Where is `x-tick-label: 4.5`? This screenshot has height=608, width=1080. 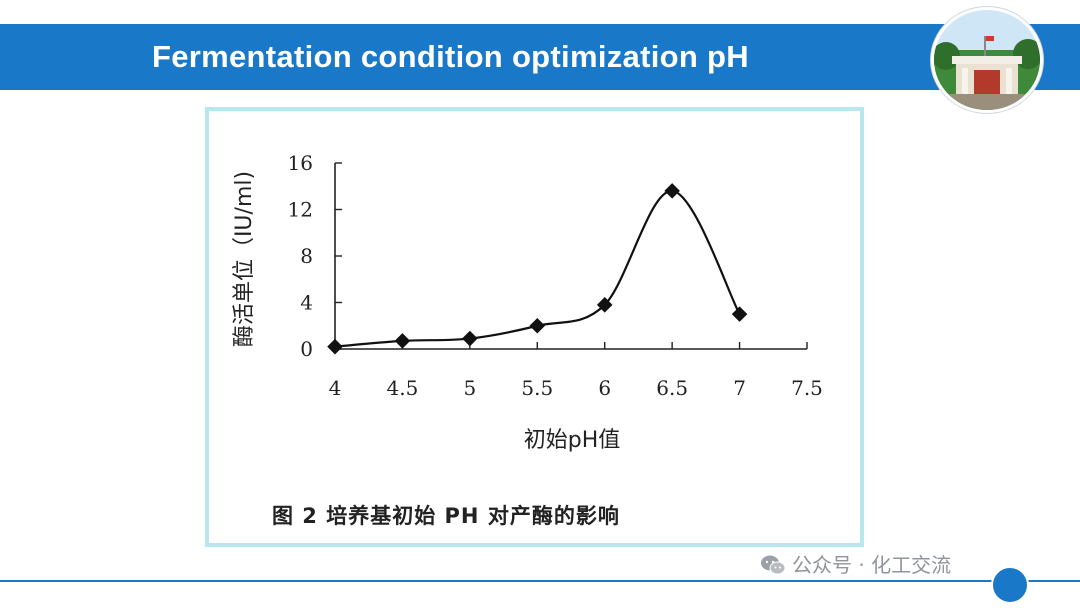
x-tick-label: 4.5 is located at coordinates (403, 388).